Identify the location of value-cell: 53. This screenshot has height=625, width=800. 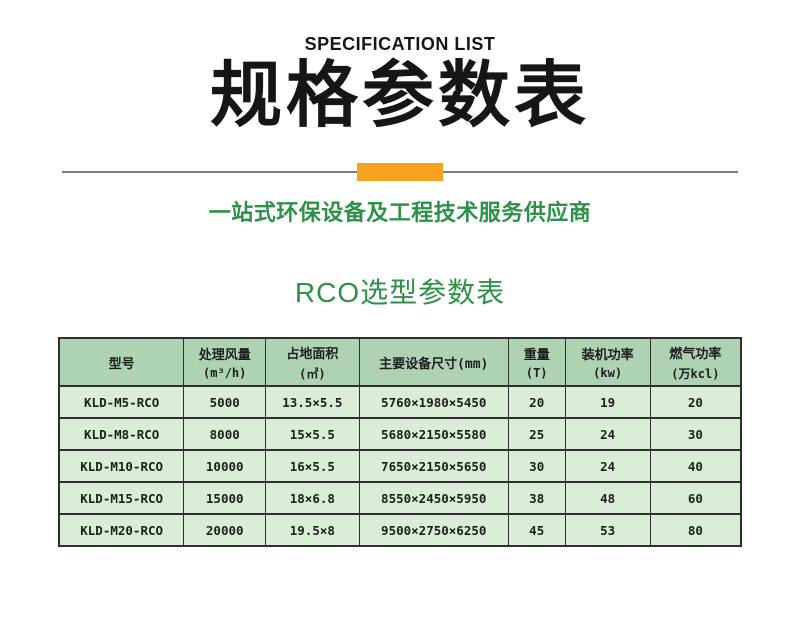
(607, 530).